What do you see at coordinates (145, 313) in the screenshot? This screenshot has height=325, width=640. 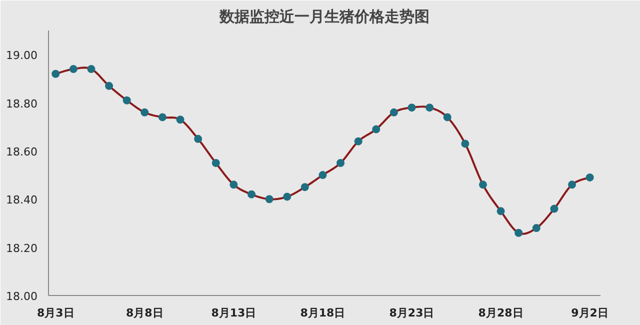 I see `x-tick-label: 8月8日` at bounding box center [145, 313].